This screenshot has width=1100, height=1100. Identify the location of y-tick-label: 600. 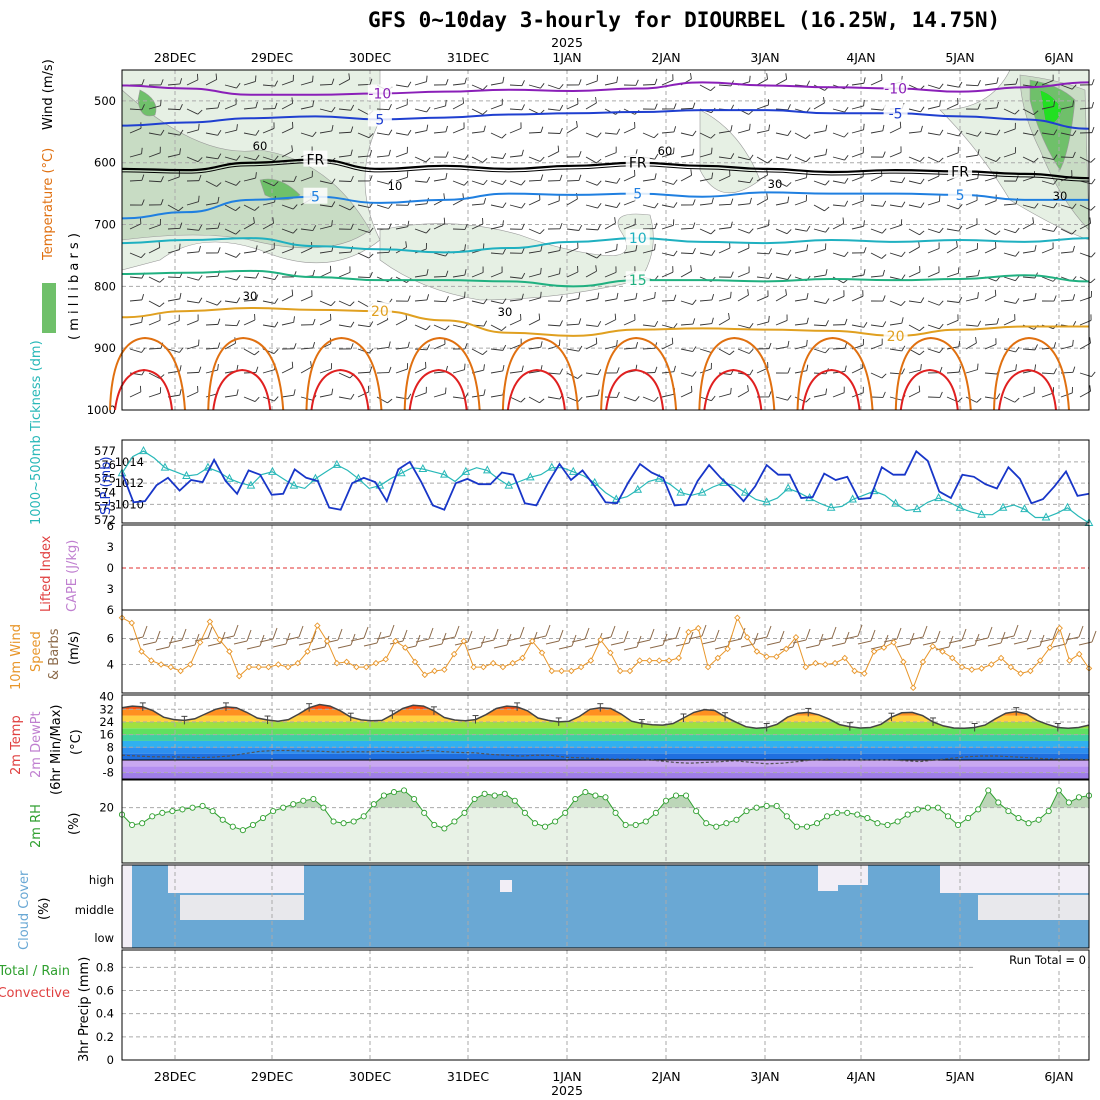
(105, 163).